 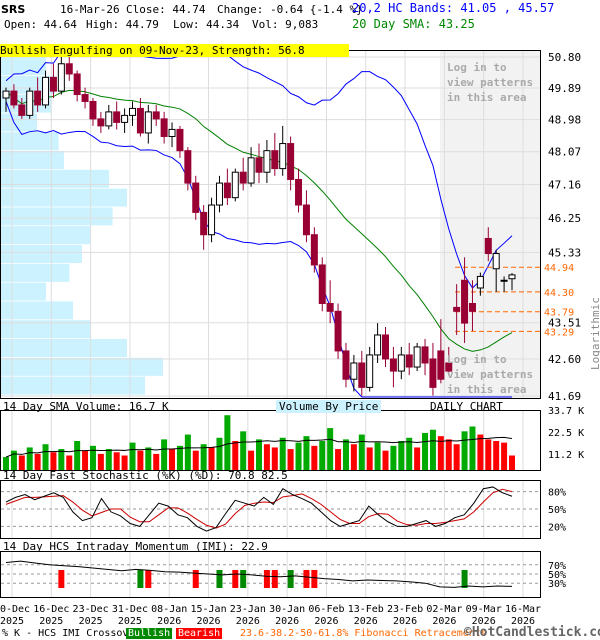 I want to click on fib-level-label: 43.79, so click(x=559, y=313).